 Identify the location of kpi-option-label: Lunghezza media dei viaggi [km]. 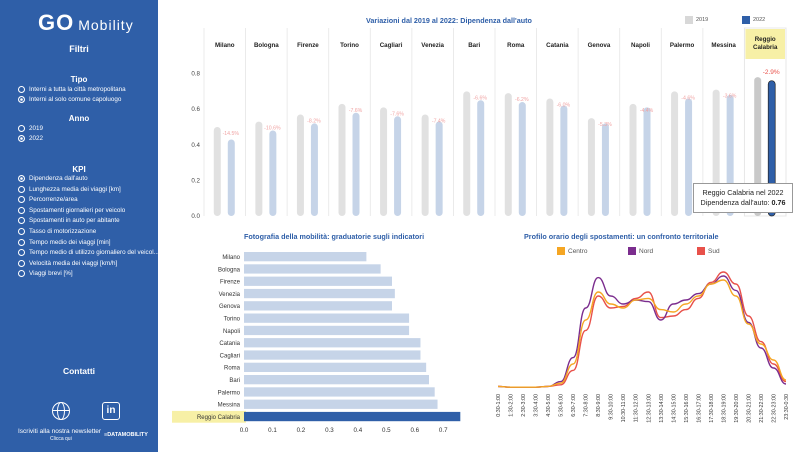
(75, 189).